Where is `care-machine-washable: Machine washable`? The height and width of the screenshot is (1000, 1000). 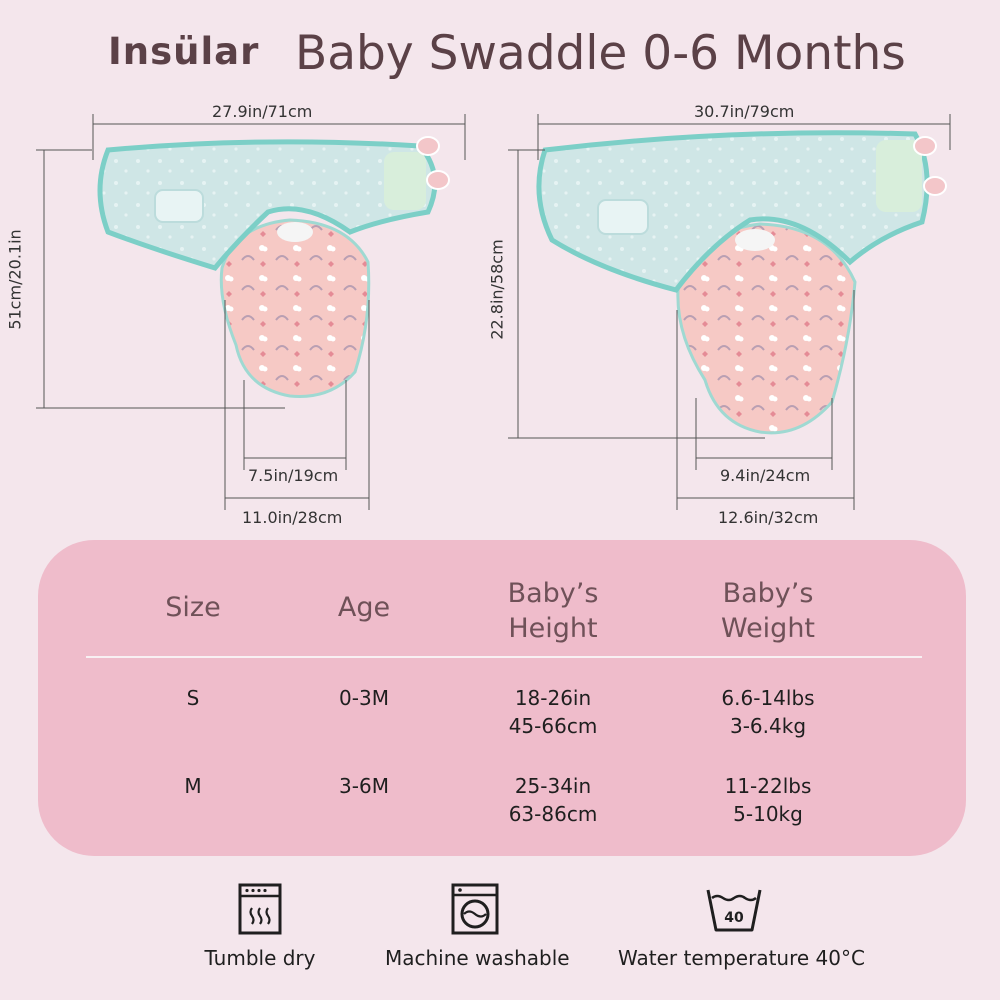
care-machine-washable: Machine washable is located at coordinates (477, 926).